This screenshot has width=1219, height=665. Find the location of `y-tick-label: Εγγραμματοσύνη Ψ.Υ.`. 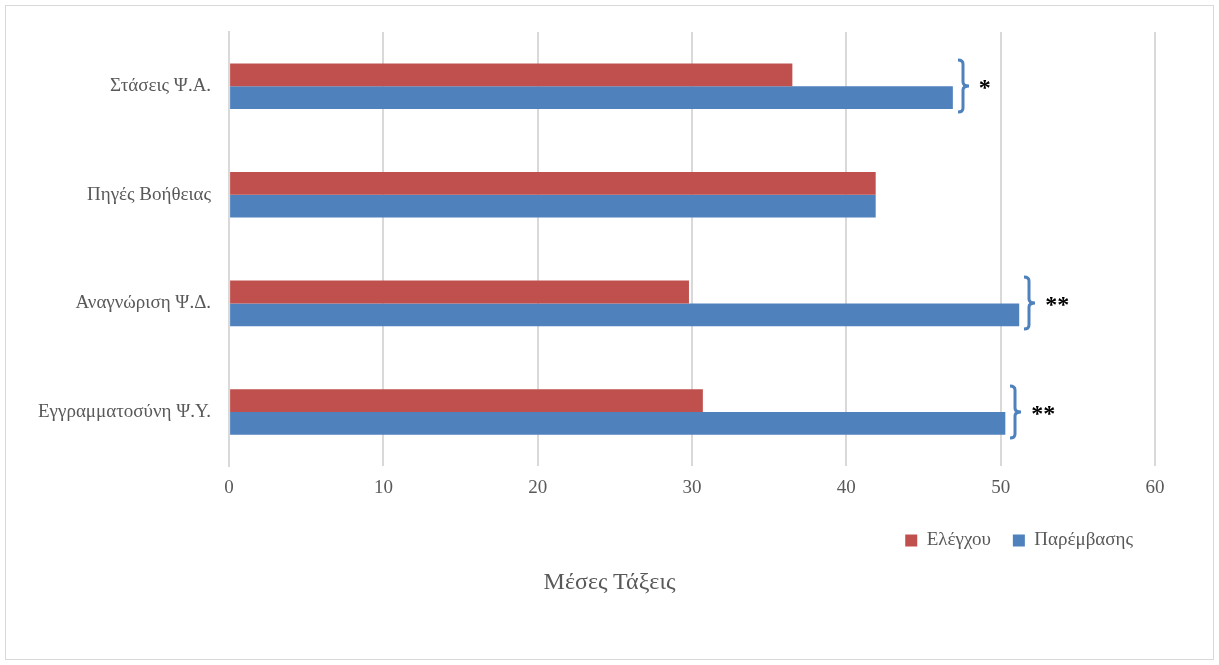

y-tick-label: Εγγραμματοσύνη Ψ.Υ. is located at coordinates (125, 410).